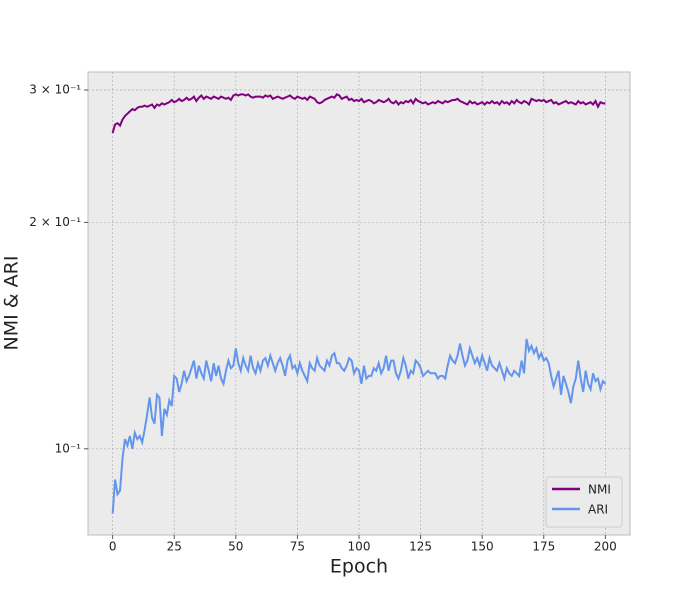 This screenshot has height=600, width=700. Describe the element at coordinates (359, 567) in the screenshot. I see `x-axis-label: Epoch` at that location.